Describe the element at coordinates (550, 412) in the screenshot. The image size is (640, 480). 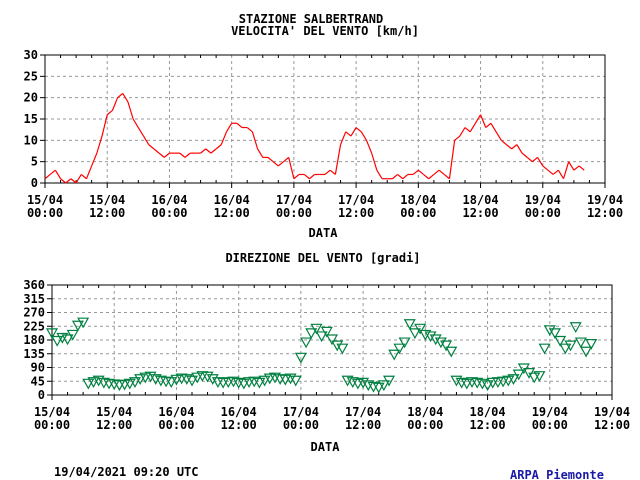
I see `direction-x-tick-date: 19/04` at that location.